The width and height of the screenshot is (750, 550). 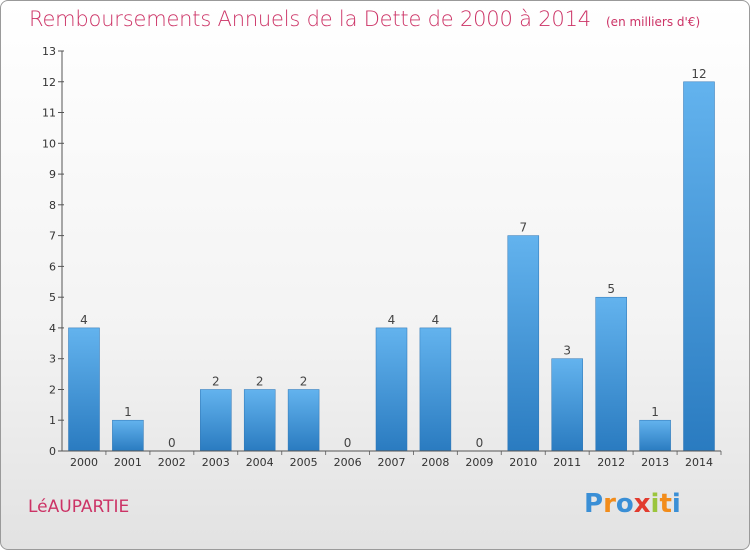 I want to click on value-label-2006: 0, so click(x=348, y=443).